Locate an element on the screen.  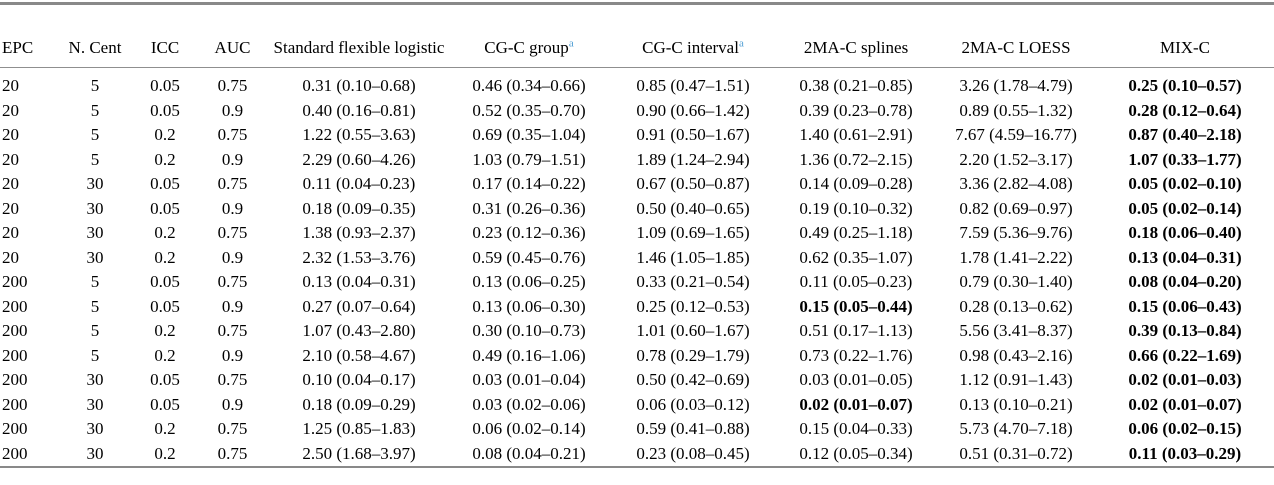
table-cell: 0.06 (0.02–0.15) is located at coordinates (1185, 428).